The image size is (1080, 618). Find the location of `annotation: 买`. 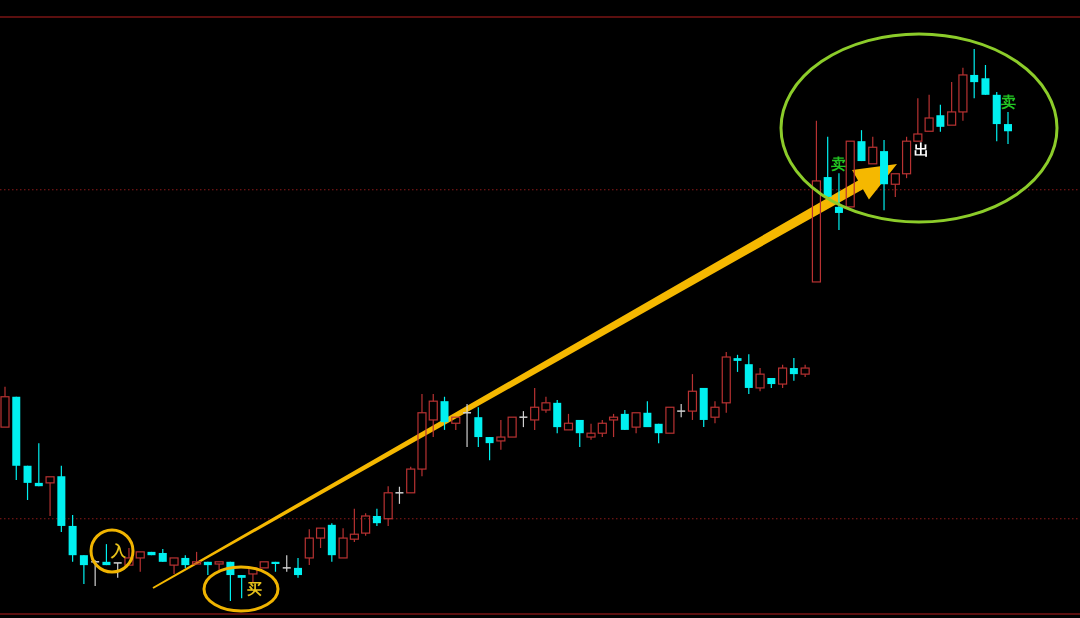

annotation: 买 is located at coordinates (254, 589).